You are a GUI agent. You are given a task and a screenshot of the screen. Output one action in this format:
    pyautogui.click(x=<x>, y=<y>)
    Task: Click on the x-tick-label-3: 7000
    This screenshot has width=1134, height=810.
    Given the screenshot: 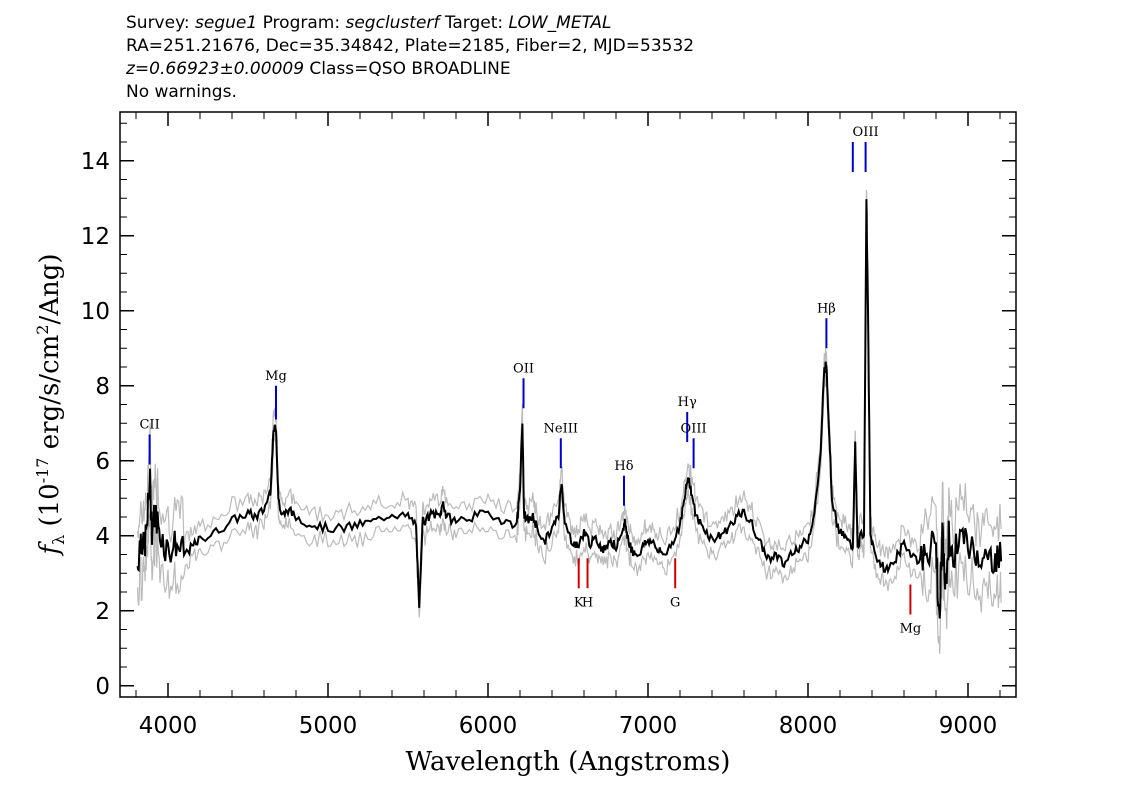 What is the action you would take?
    pyautogui.click(x=648, y=726)
    